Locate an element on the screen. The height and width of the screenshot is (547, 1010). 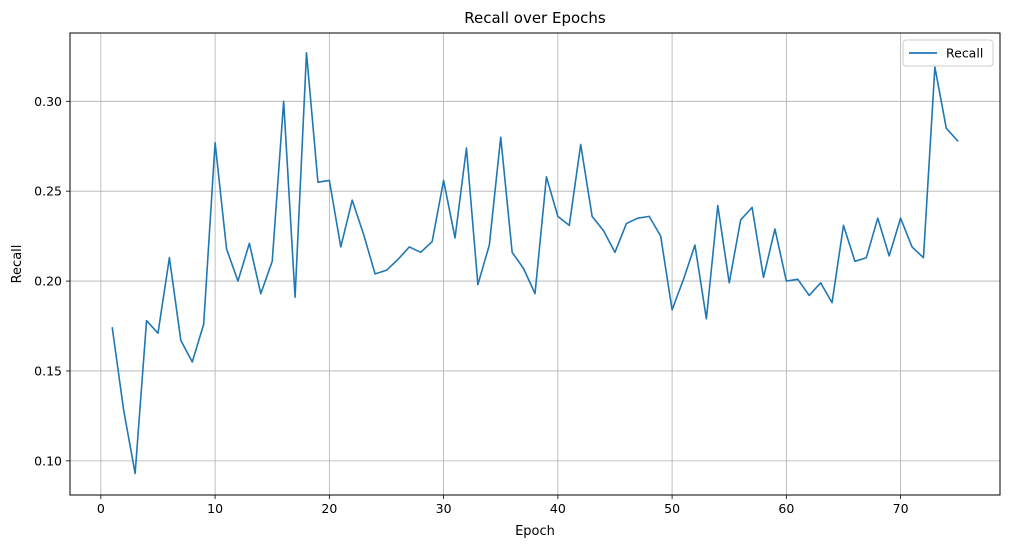
y-tick-label: 0.20 is located at coordinates (48, 281).